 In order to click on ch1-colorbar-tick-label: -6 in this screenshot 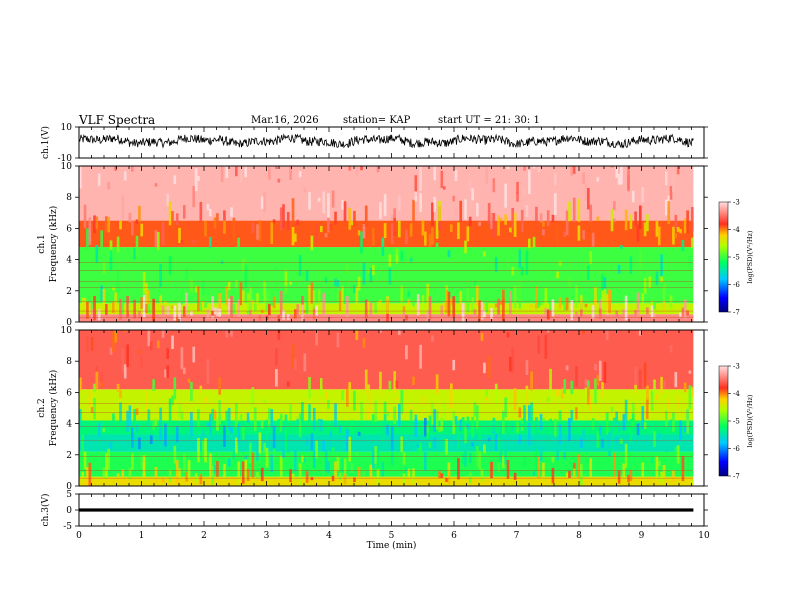, I will do `click(736, 285)`.